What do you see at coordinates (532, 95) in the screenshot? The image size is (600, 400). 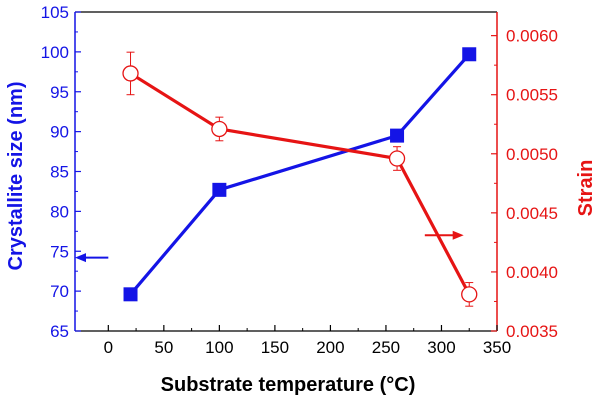 I see `right-y-tick-label: 0.0055` at bounding box center [532, 95].